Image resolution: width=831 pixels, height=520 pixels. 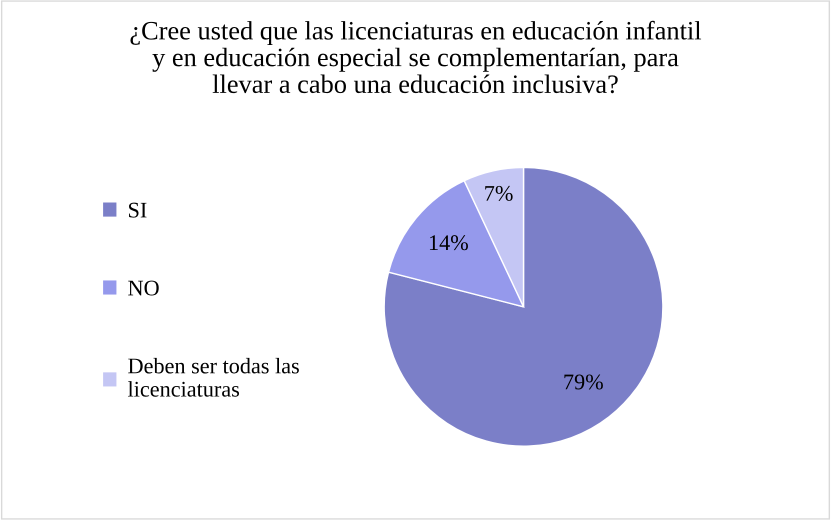 What do you see at coordinates (583, 382) in the screenshot?
I see `data-label: 79%` at bounding box center [583, 382].